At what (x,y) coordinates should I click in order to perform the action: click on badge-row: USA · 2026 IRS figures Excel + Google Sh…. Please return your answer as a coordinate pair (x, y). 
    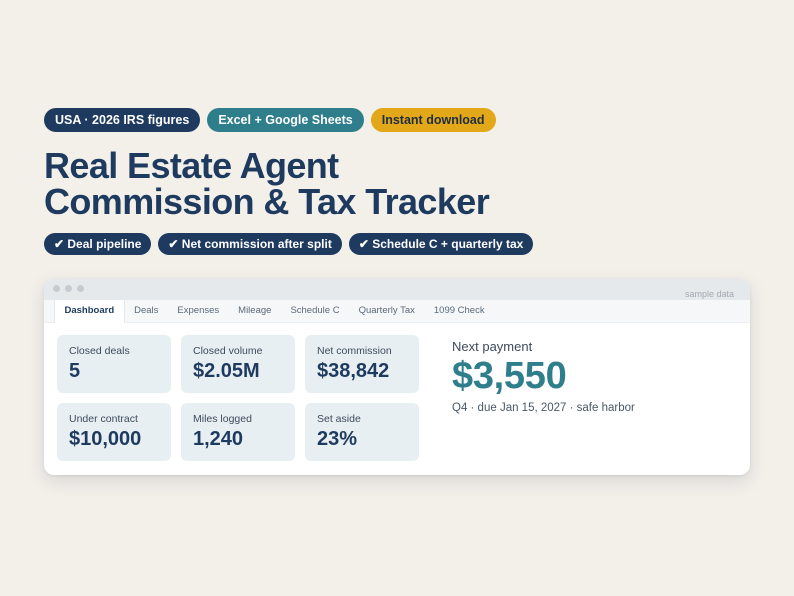
    Looking at the image, I should click on (270, 120).